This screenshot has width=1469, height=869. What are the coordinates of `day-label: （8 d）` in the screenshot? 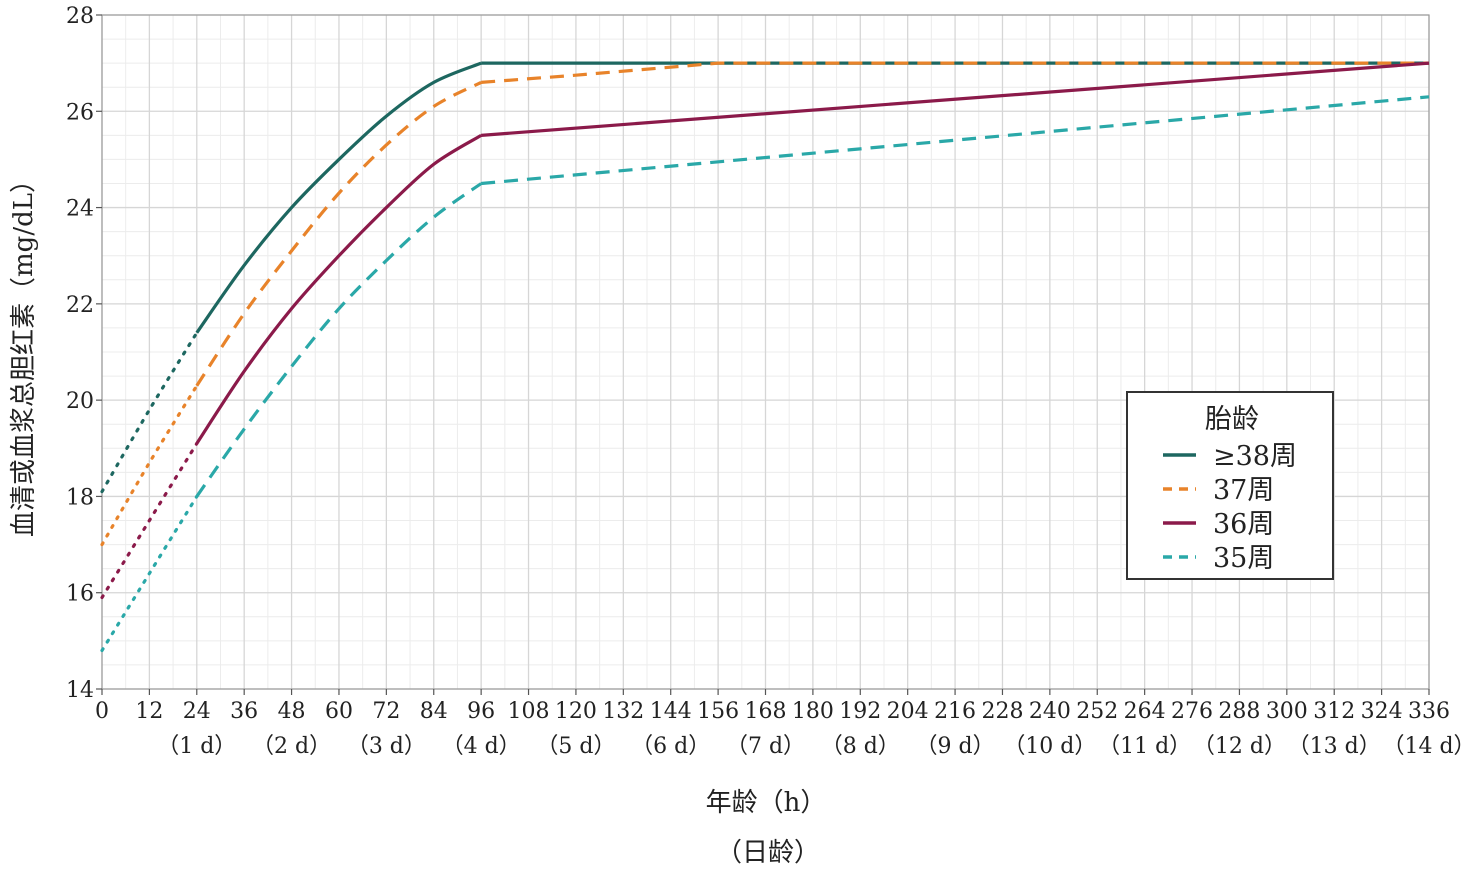 It's located at (860, 746).